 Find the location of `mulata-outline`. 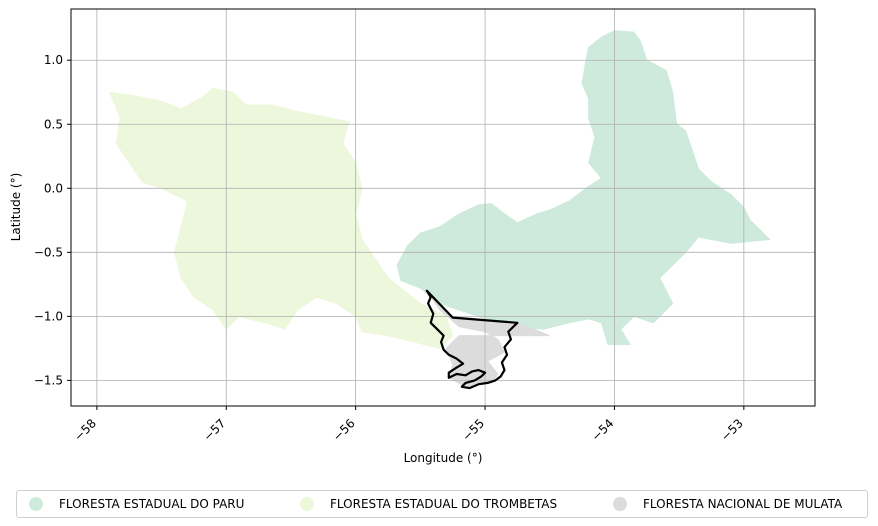

mulata-outline is located at coordinates (472, 339).